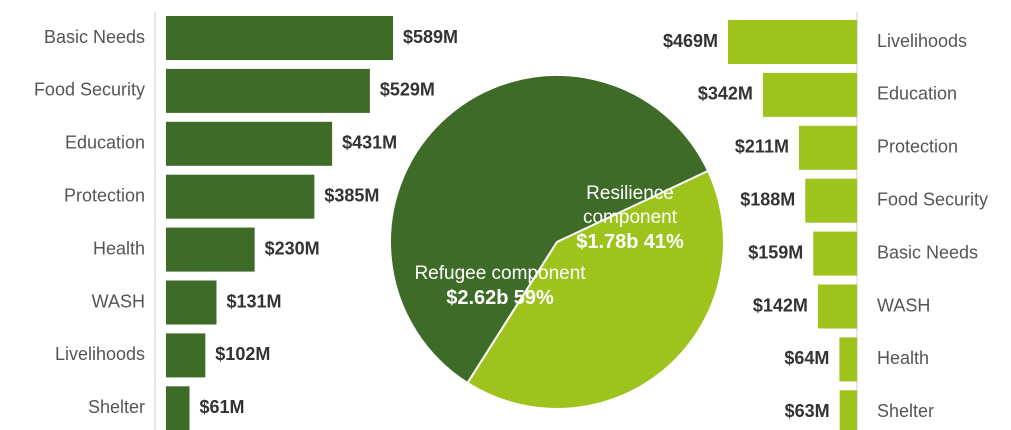 This screenshot has width=1011, height=430. I want to click on value-label: $102M, so click(242, 354).